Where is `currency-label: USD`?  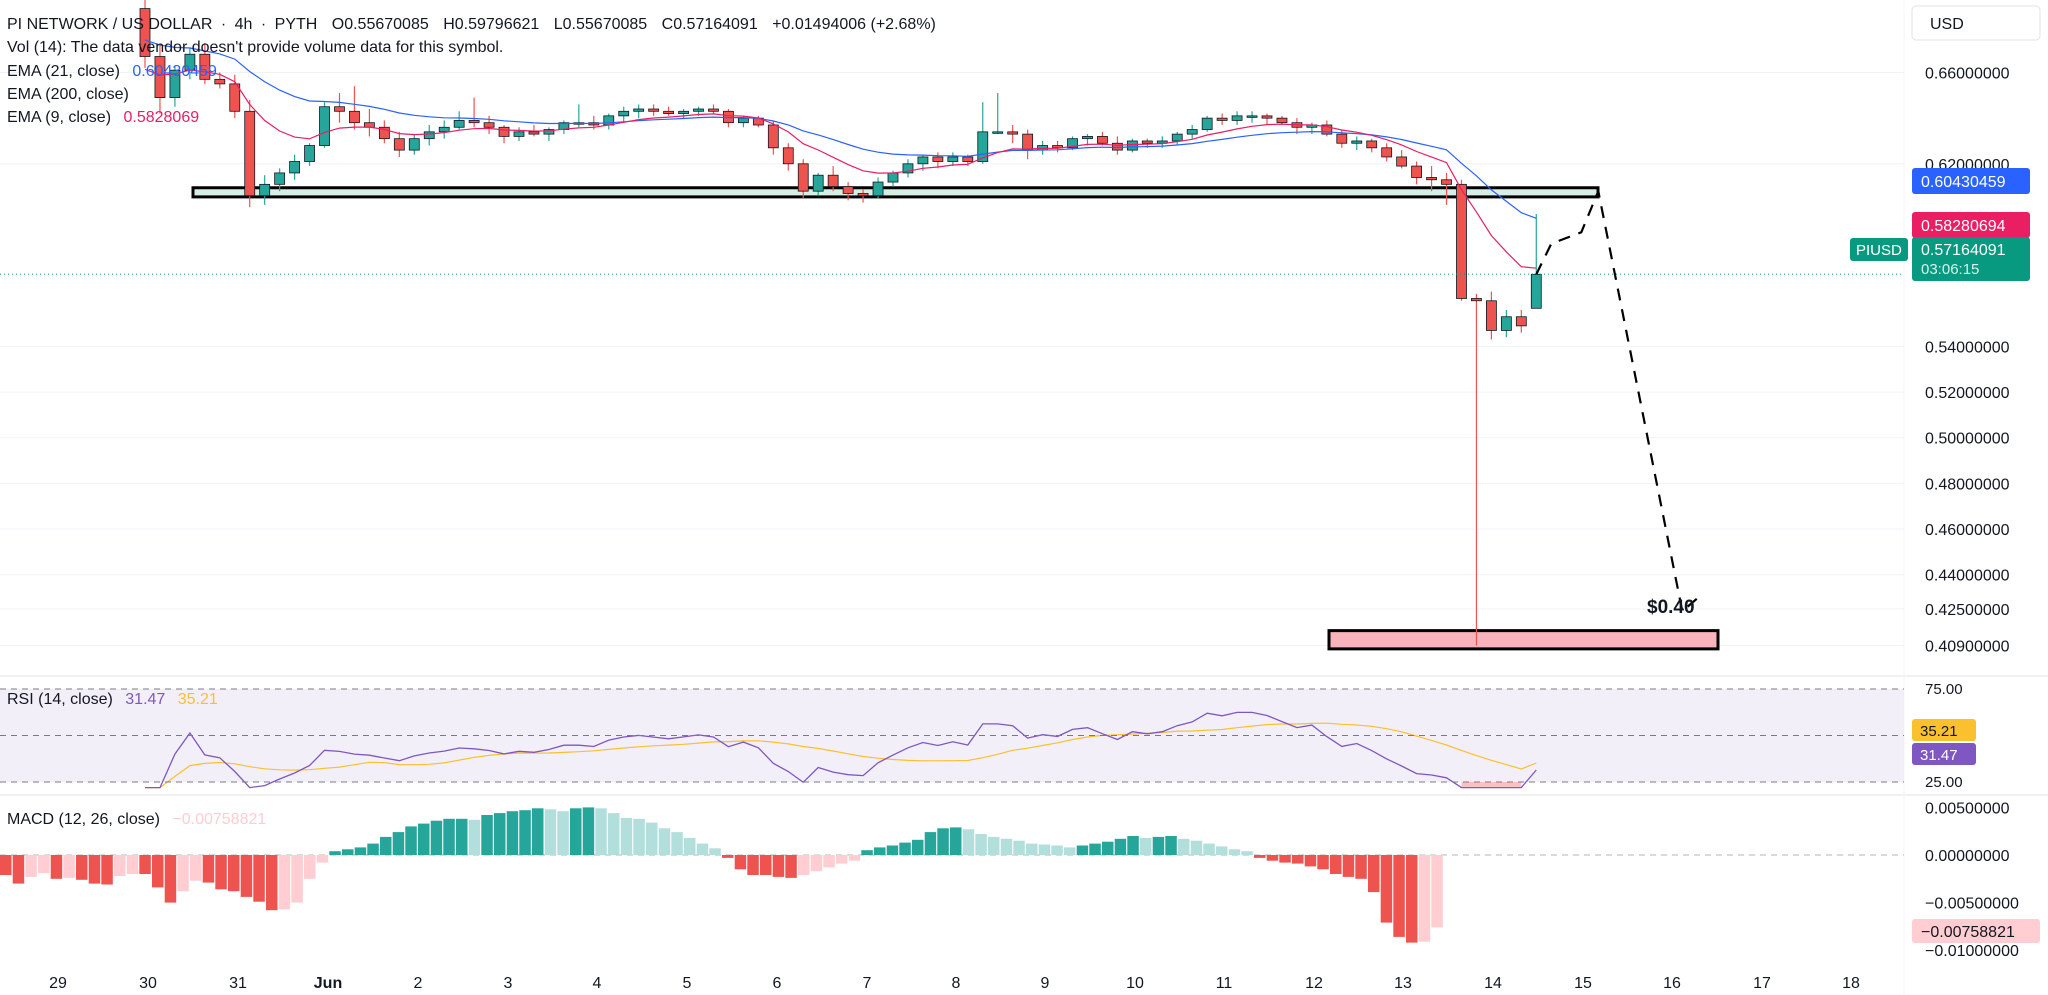
currency-label: USD is located at coordinates (1947, 24).